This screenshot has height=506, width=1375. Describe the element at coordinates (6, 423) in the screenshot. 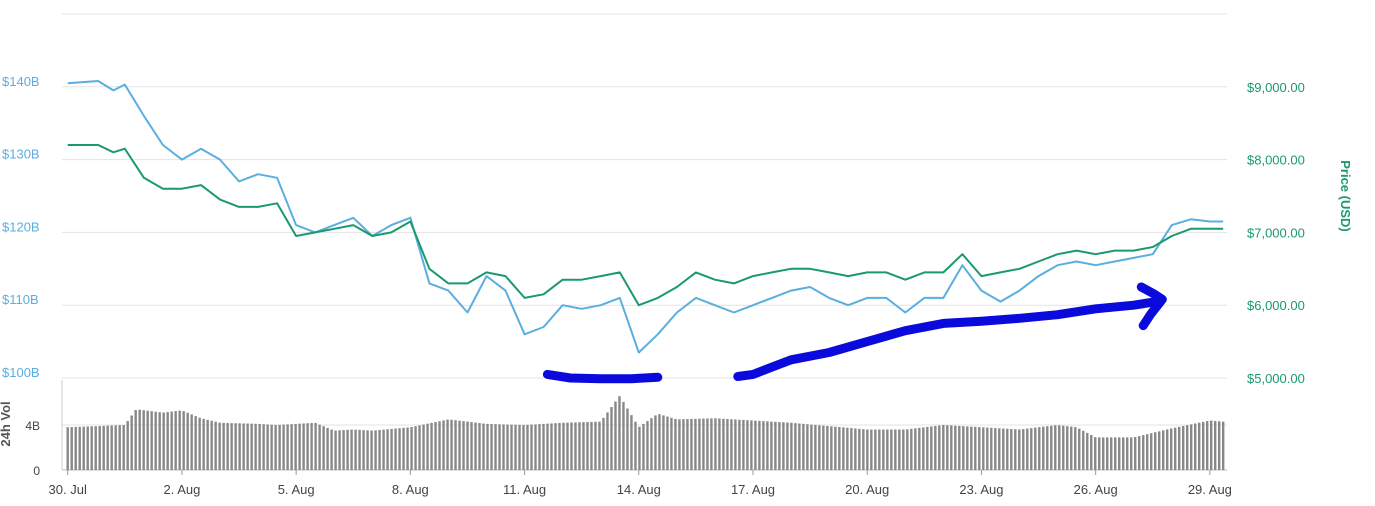

I see `volume-axis-title: 24h Vol` at that location.